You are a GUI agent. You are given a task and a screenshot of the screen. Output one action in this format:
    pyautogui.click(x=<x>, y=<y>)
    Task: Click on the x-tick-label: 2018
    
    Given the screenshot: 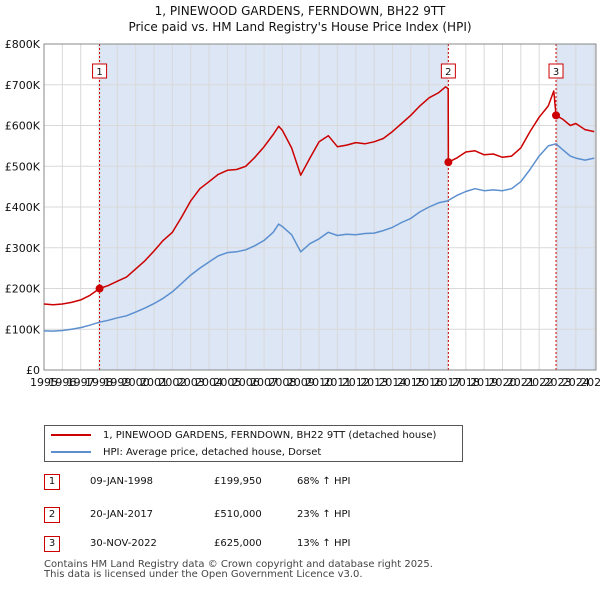 What is the action you would take?
    pyautogui.click(x=466, y=382)
    